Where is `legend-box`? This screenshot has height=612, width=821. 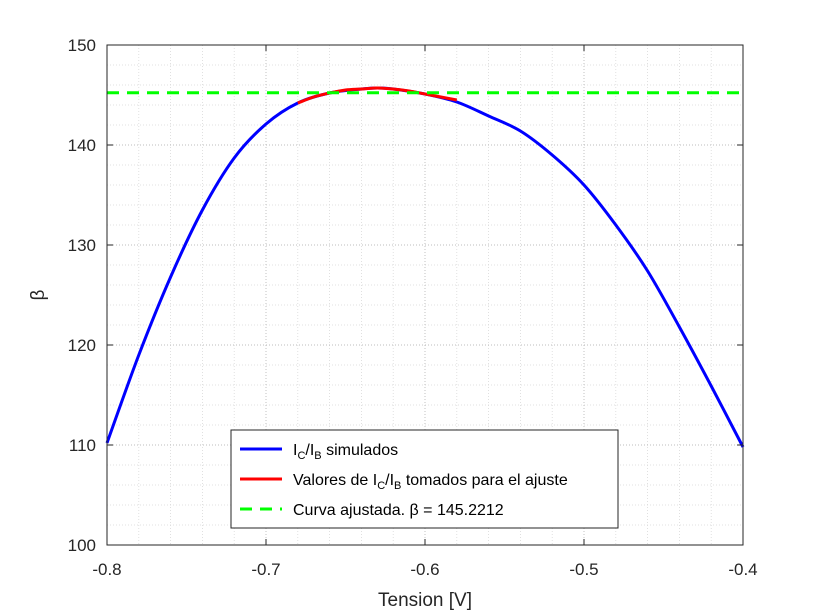
legend-box is located at coordinates (424, 479).